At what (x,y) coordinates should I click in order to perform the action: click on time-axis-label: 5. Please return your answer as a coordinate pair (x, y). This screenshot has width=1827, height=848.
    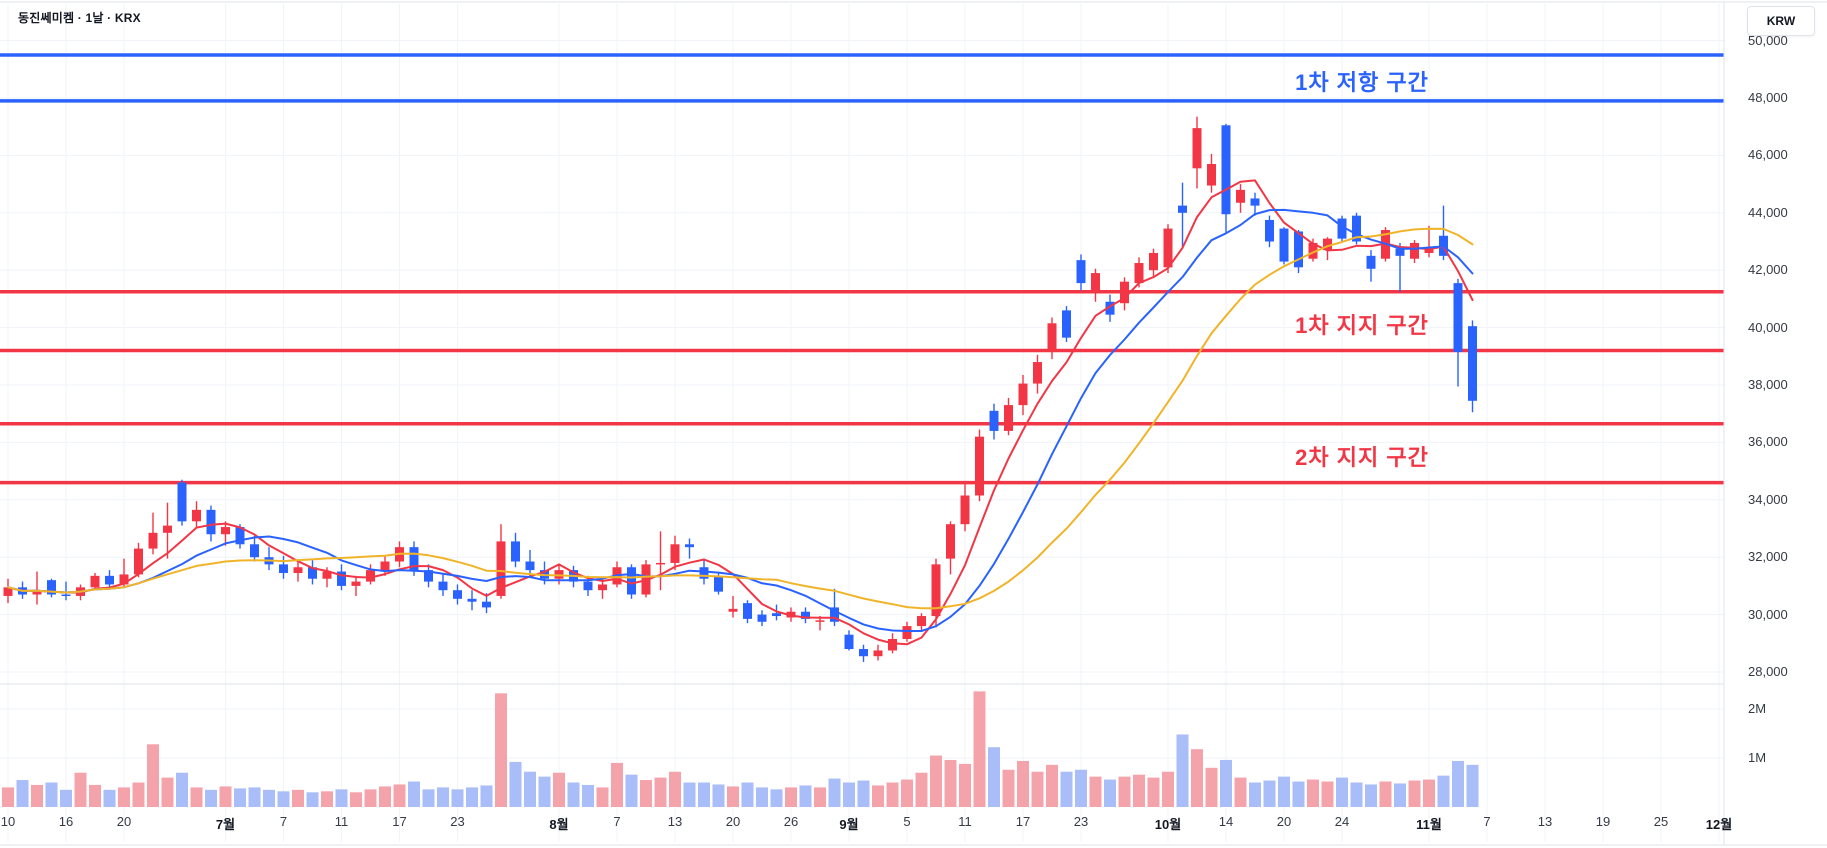
    Looking at the image, I should click on (907, 821).